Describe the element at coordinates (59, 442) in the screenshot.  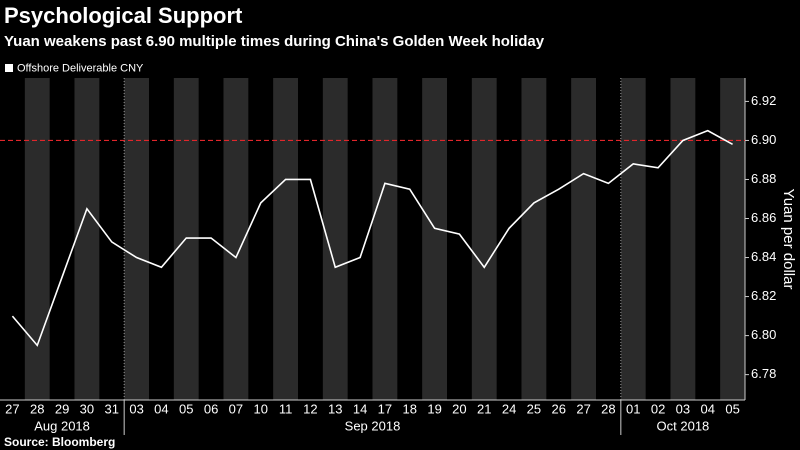
I see `source: Source: Bloomberg` at that location.